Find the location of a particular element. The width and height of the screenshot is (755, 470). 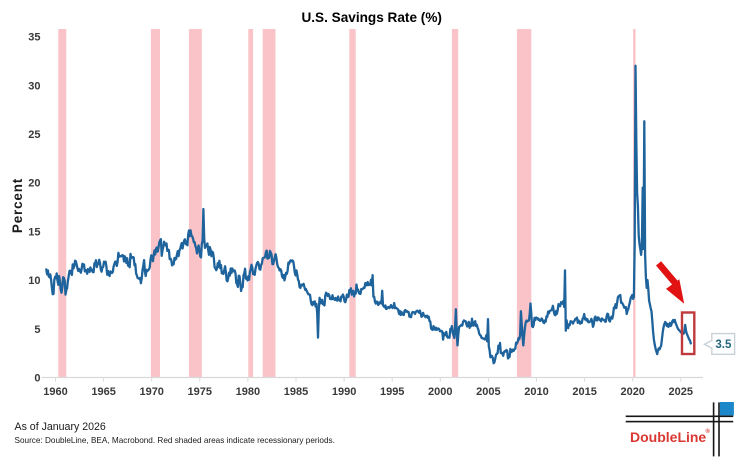

svg-text: 1975 is located at coordinates (200, 392).